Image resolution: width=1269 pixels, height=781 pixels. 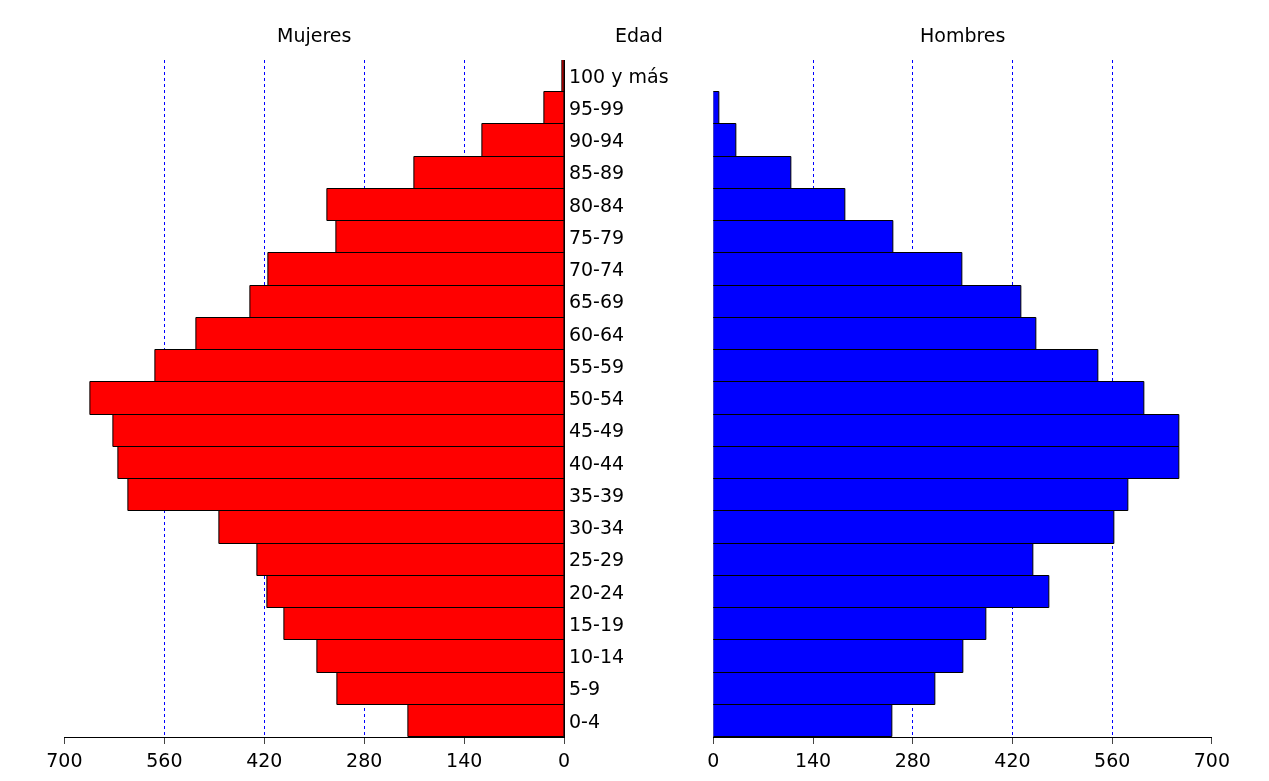 What do you see at coordinates (596, 236) in the screenshot?
I see `y-tick-label: 75-79` at bounding box center [596, 236].